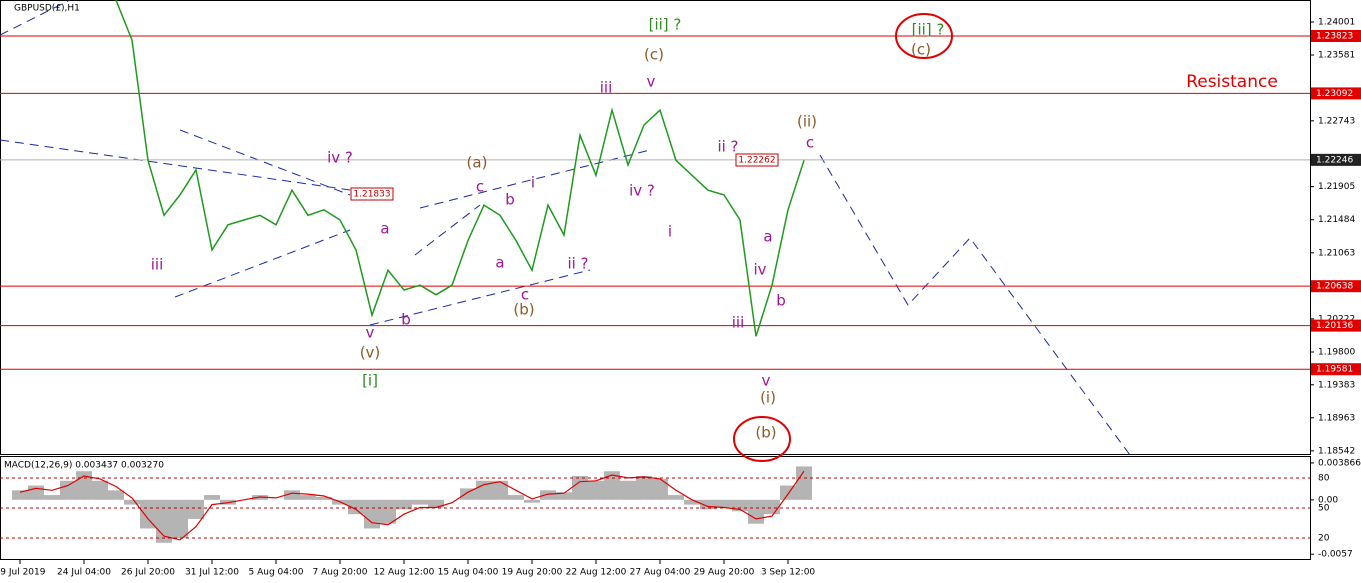 Image resolution: width=1361 pixels, height=583 pixels. I want to click on level-label: 1.23092, so click(1334, 94).